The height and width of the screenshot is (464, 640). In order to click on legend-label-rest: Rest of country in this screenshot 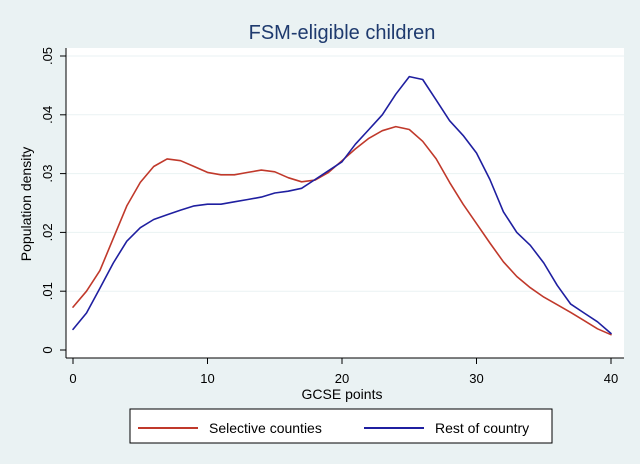, I will do `click(482, 428)`.